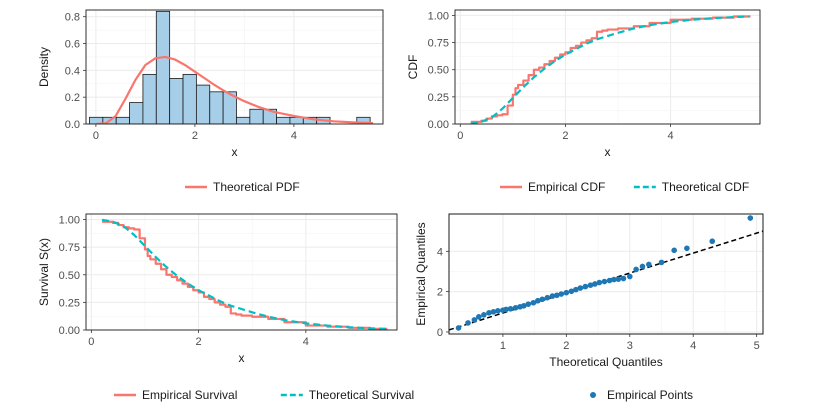  Describe the element at coordinates (245, 275) in the screenshot. I see `empirical-series-line` at that location.